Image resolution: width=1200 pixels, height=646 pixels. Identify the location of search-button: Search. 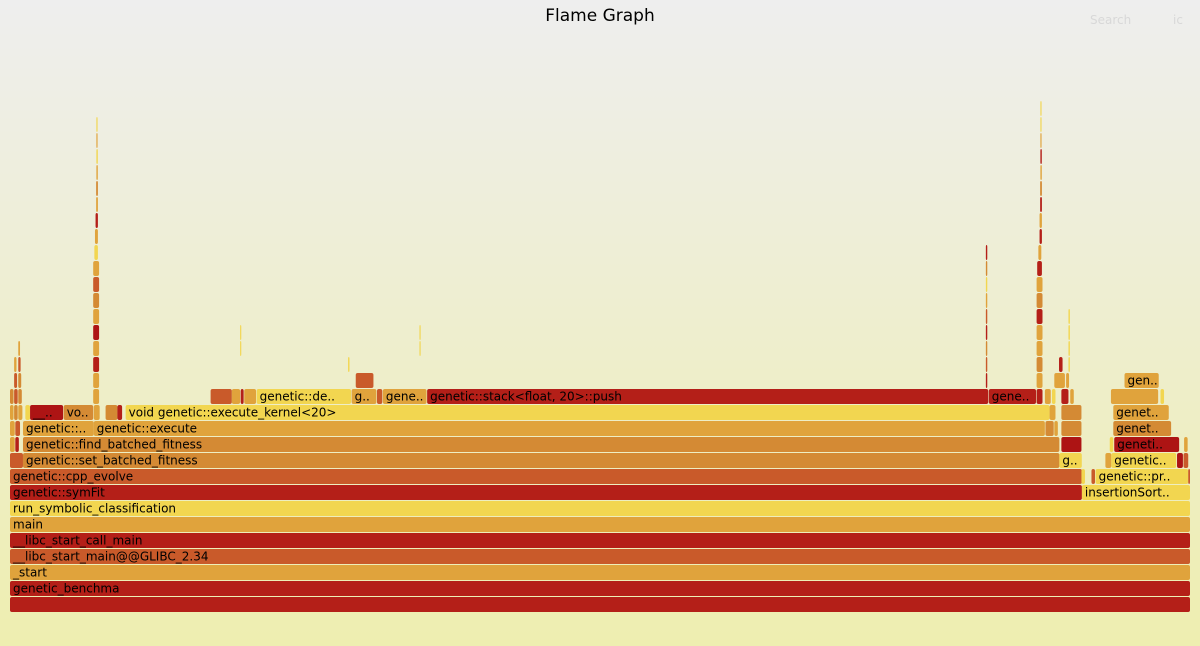
(1111, 20).